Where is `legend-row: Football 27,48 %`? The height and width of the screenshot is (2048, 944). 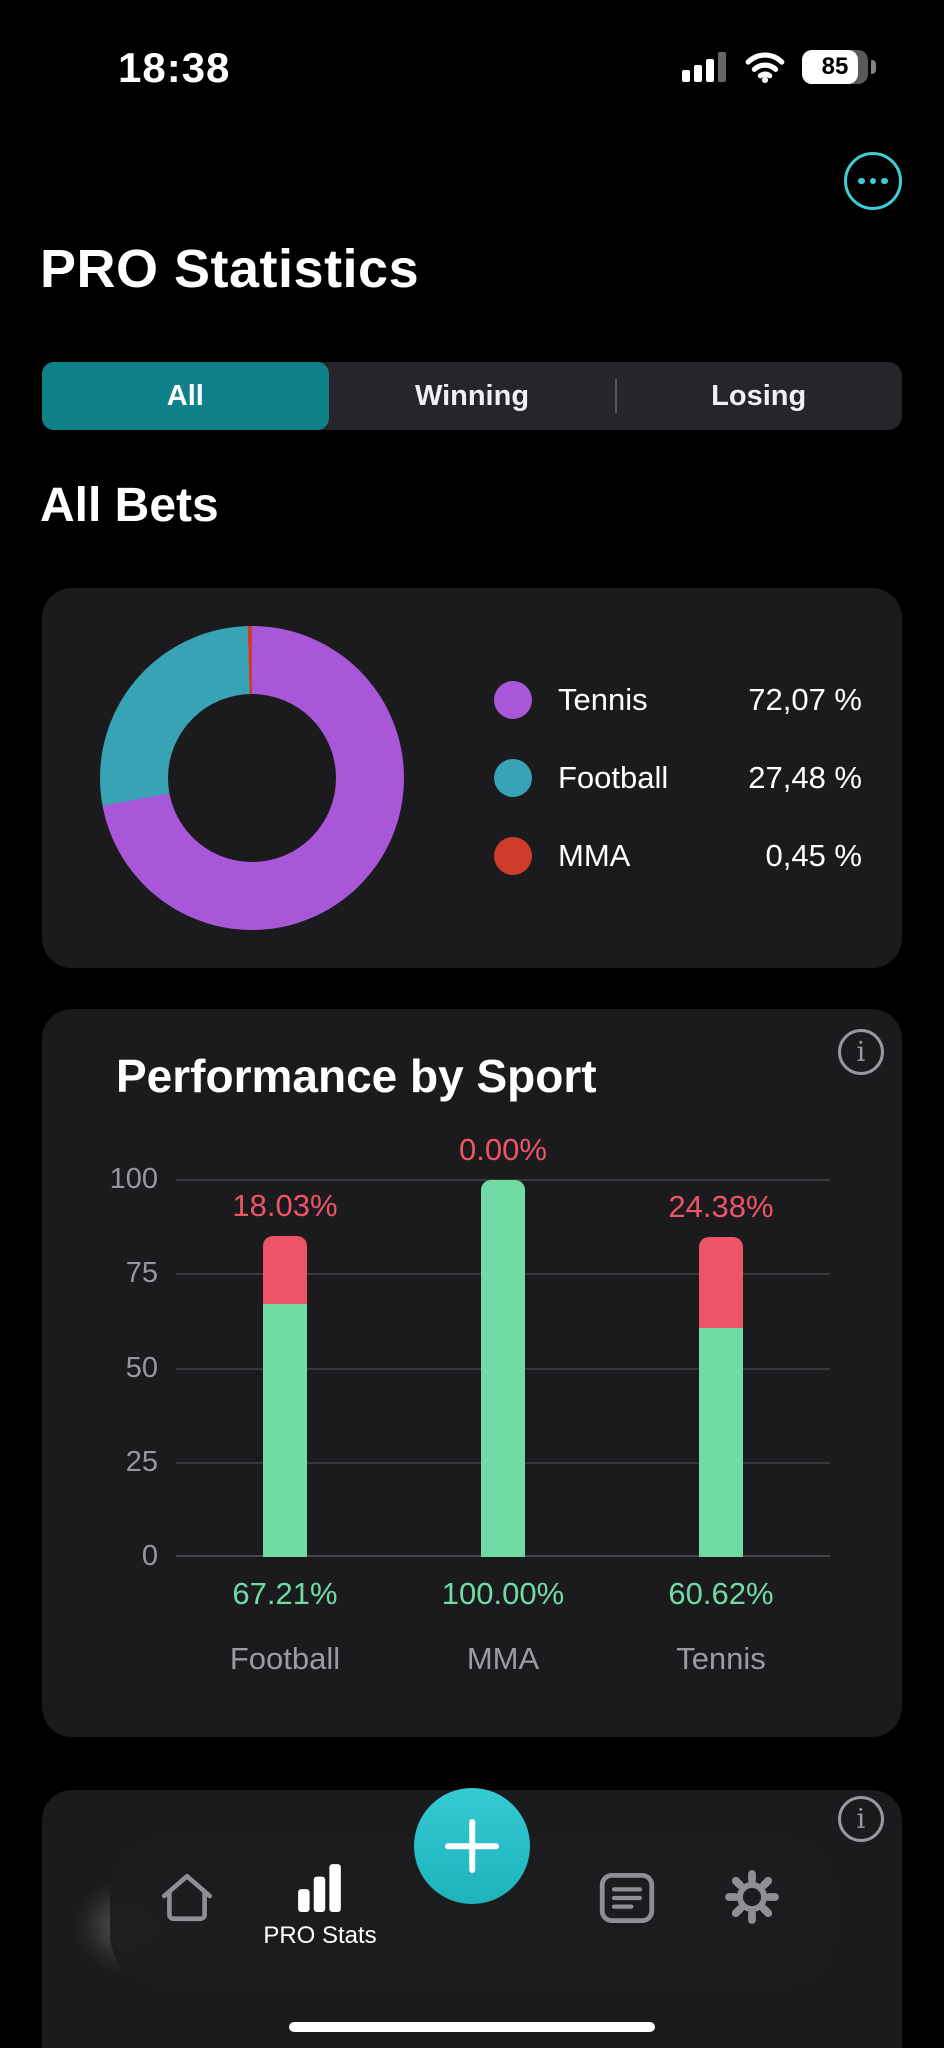 legend-row: Football 27,48 % is located at coordinates (678, 778).